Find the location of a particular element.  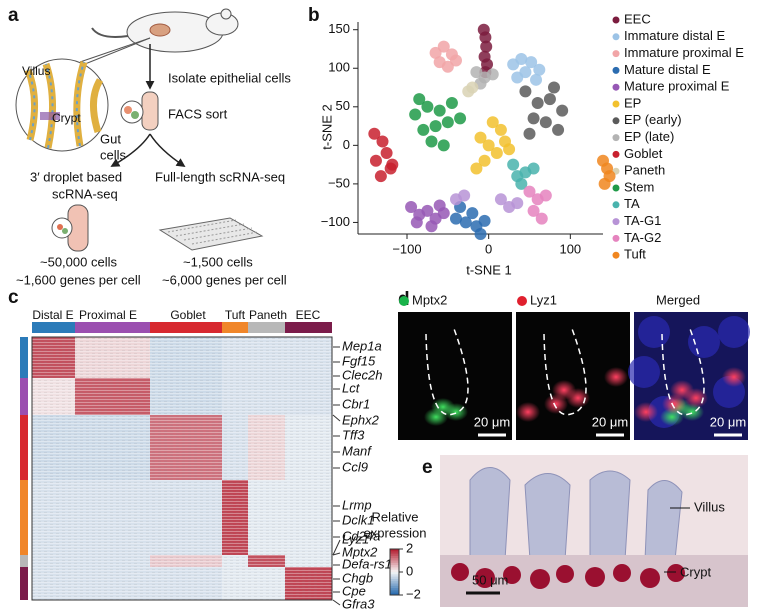

colorbar-tick-label: 2 is located at coordinates (409, 547).